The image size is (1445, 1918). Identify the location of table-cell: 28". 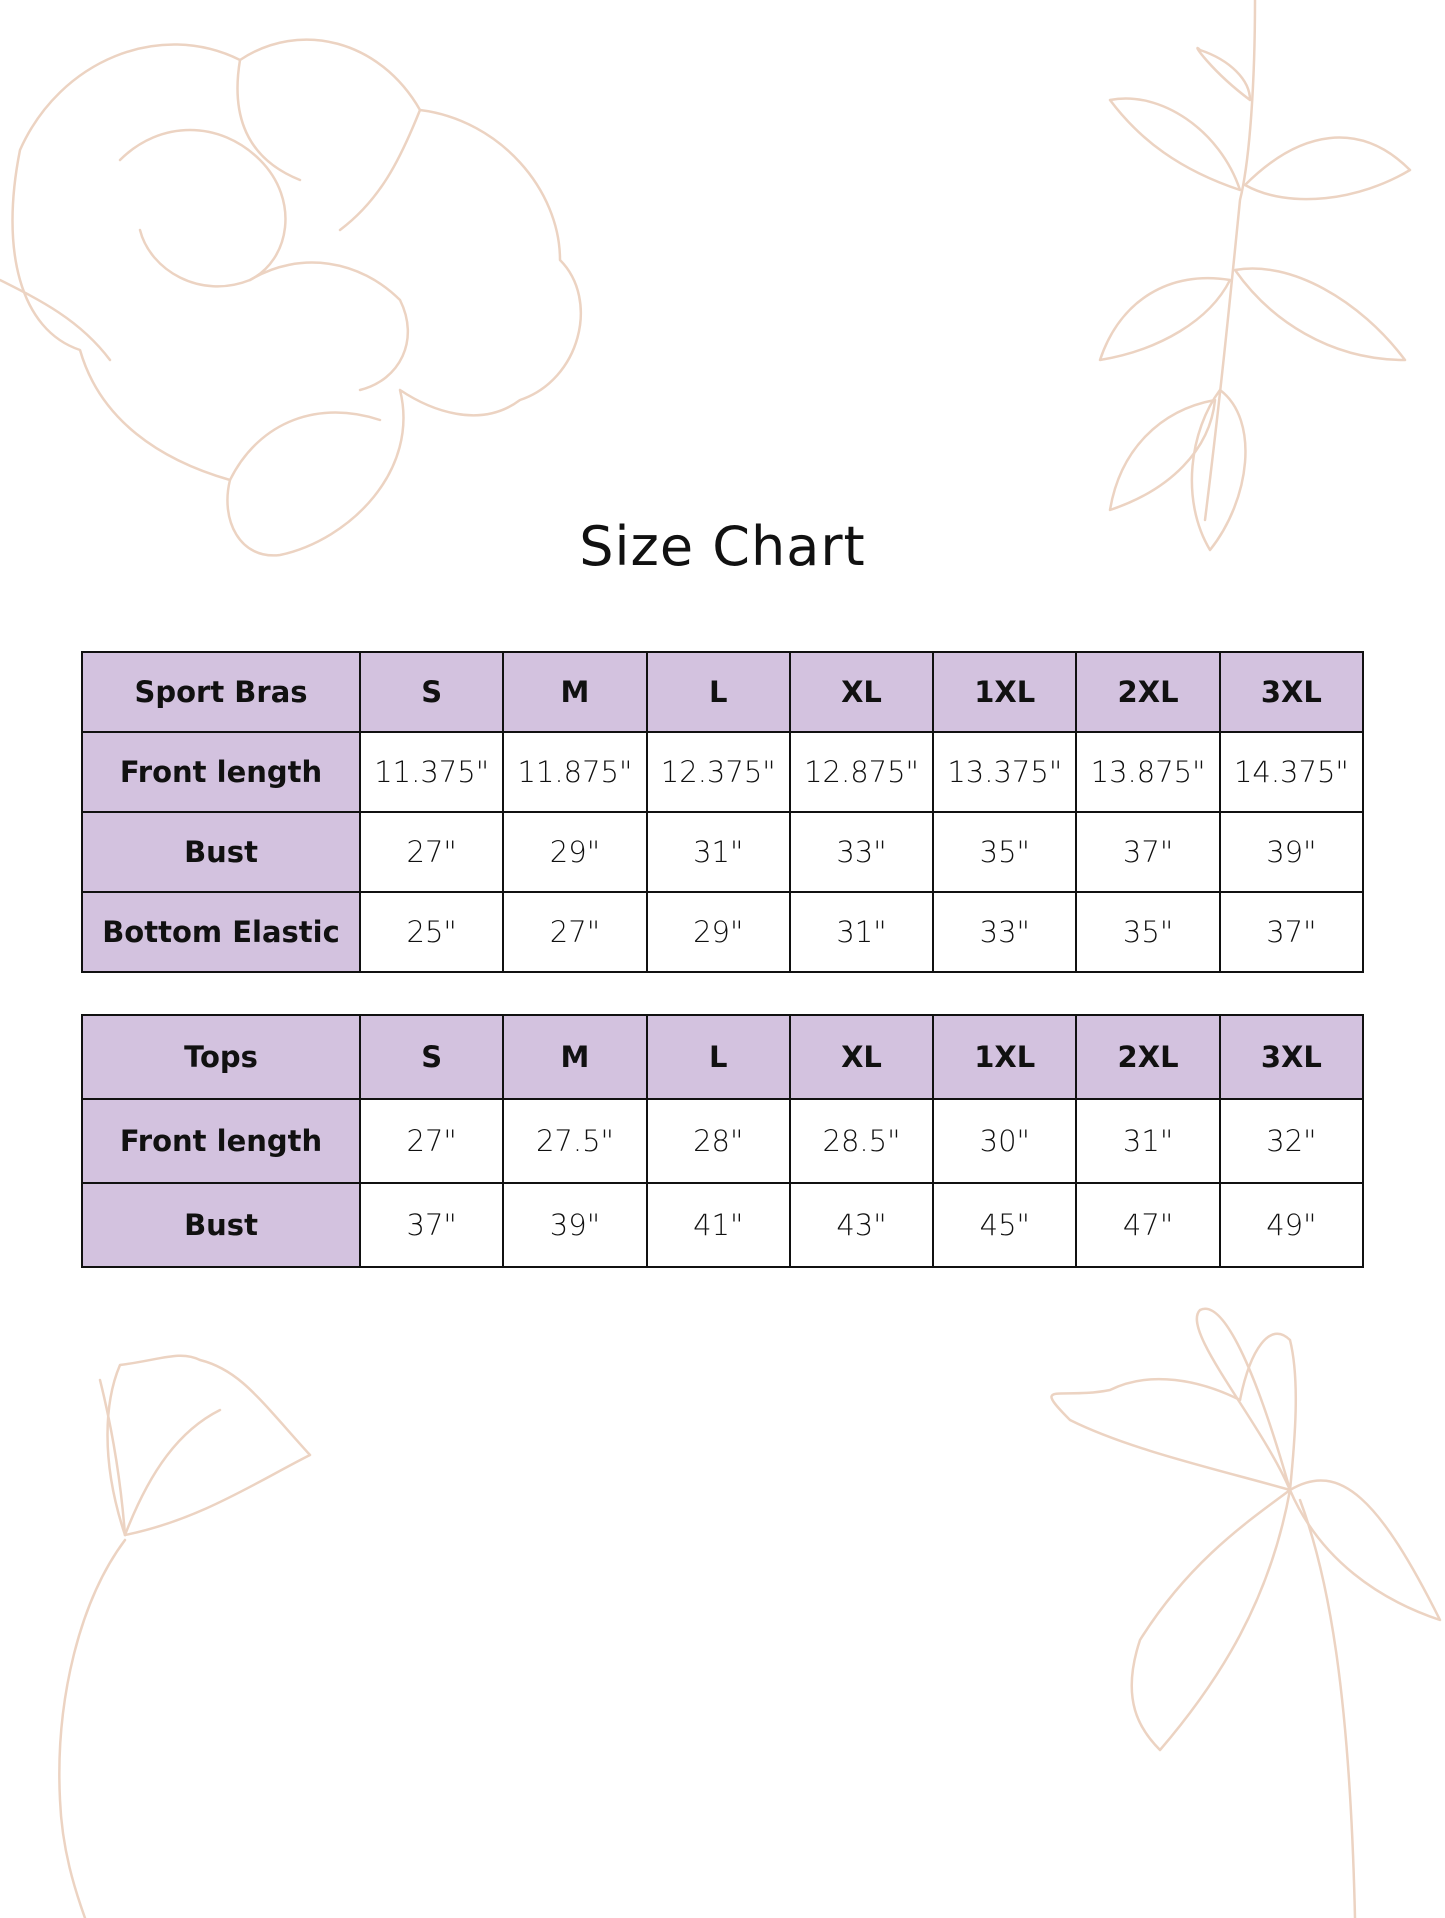
(718, 1141).